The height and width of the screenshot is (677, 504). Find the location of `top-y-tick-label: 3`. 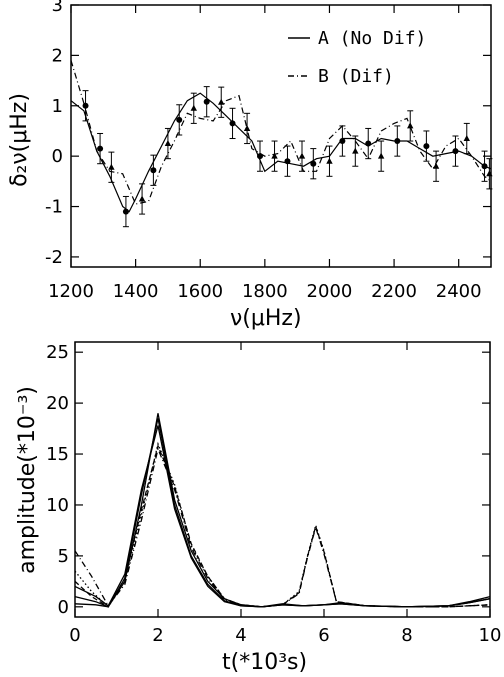

top-y-tick-label: 3 is located at coordinates (57, 8).